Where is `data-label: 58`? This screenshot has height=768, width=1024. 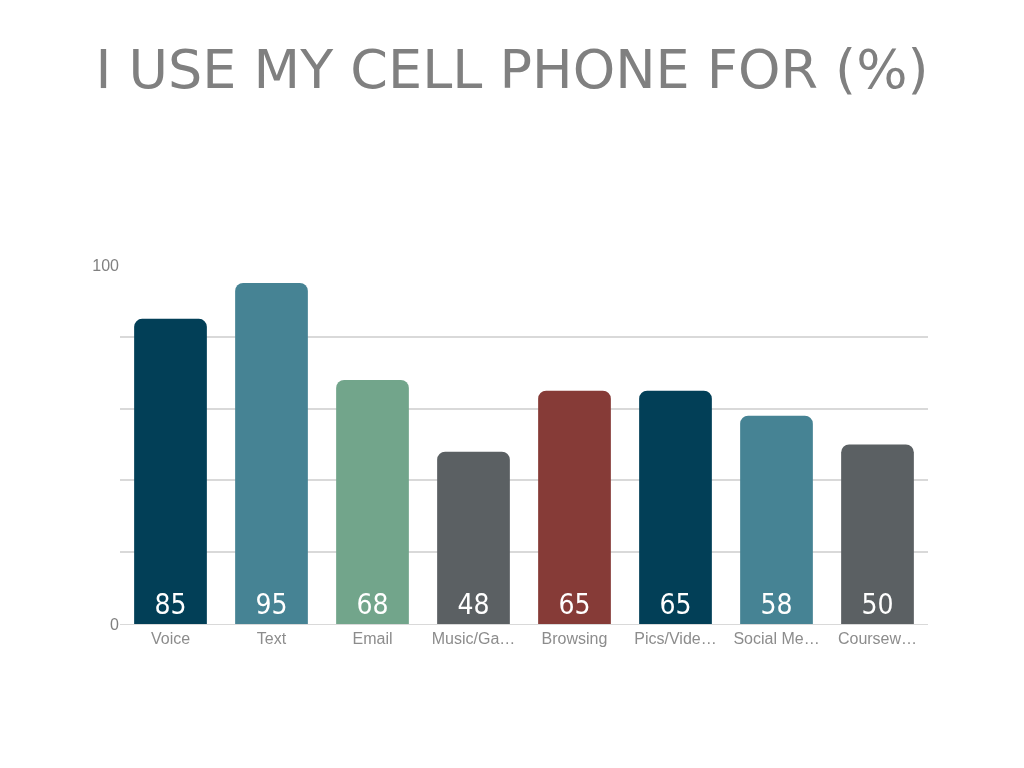
data-label: 58 is located at coordinates (776, 604).